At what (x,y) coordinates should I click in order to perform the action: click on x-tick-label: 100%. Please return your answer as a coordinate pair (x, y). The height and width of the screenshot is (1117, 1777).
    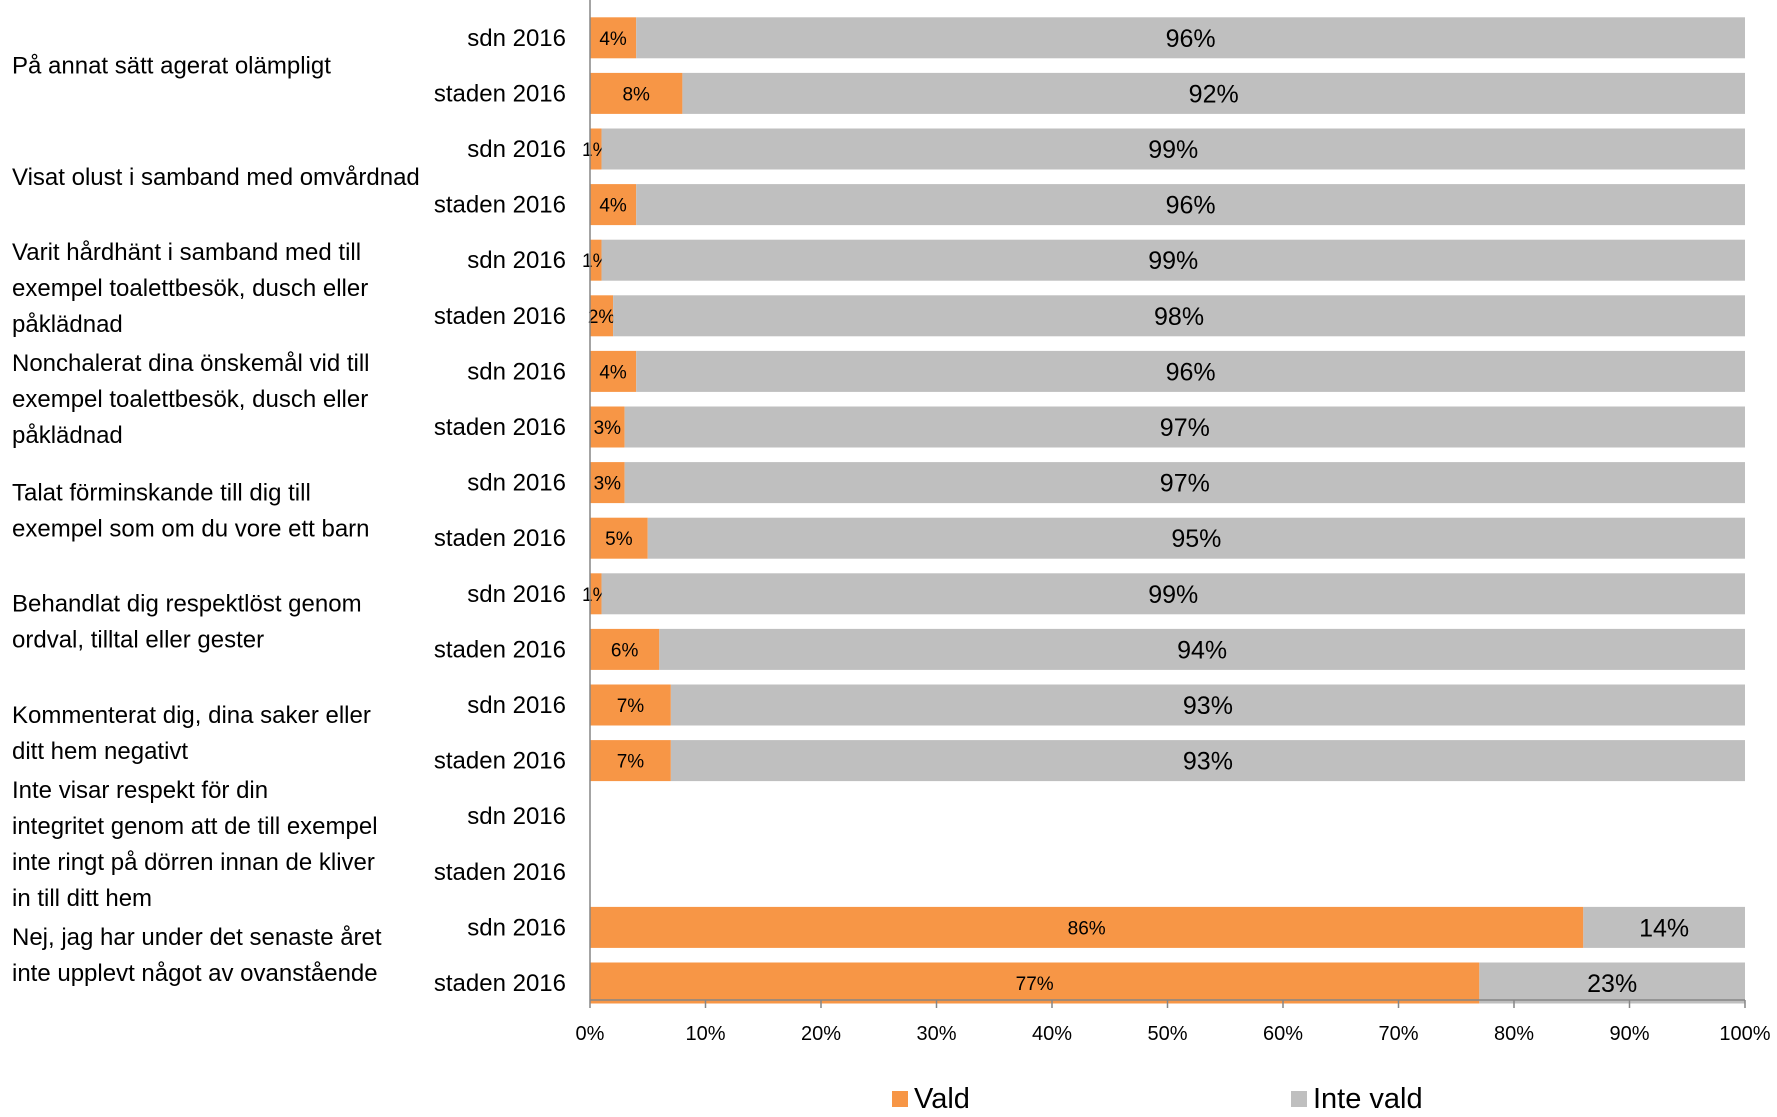
    Looking at the image, I should click on (1744, 1034).